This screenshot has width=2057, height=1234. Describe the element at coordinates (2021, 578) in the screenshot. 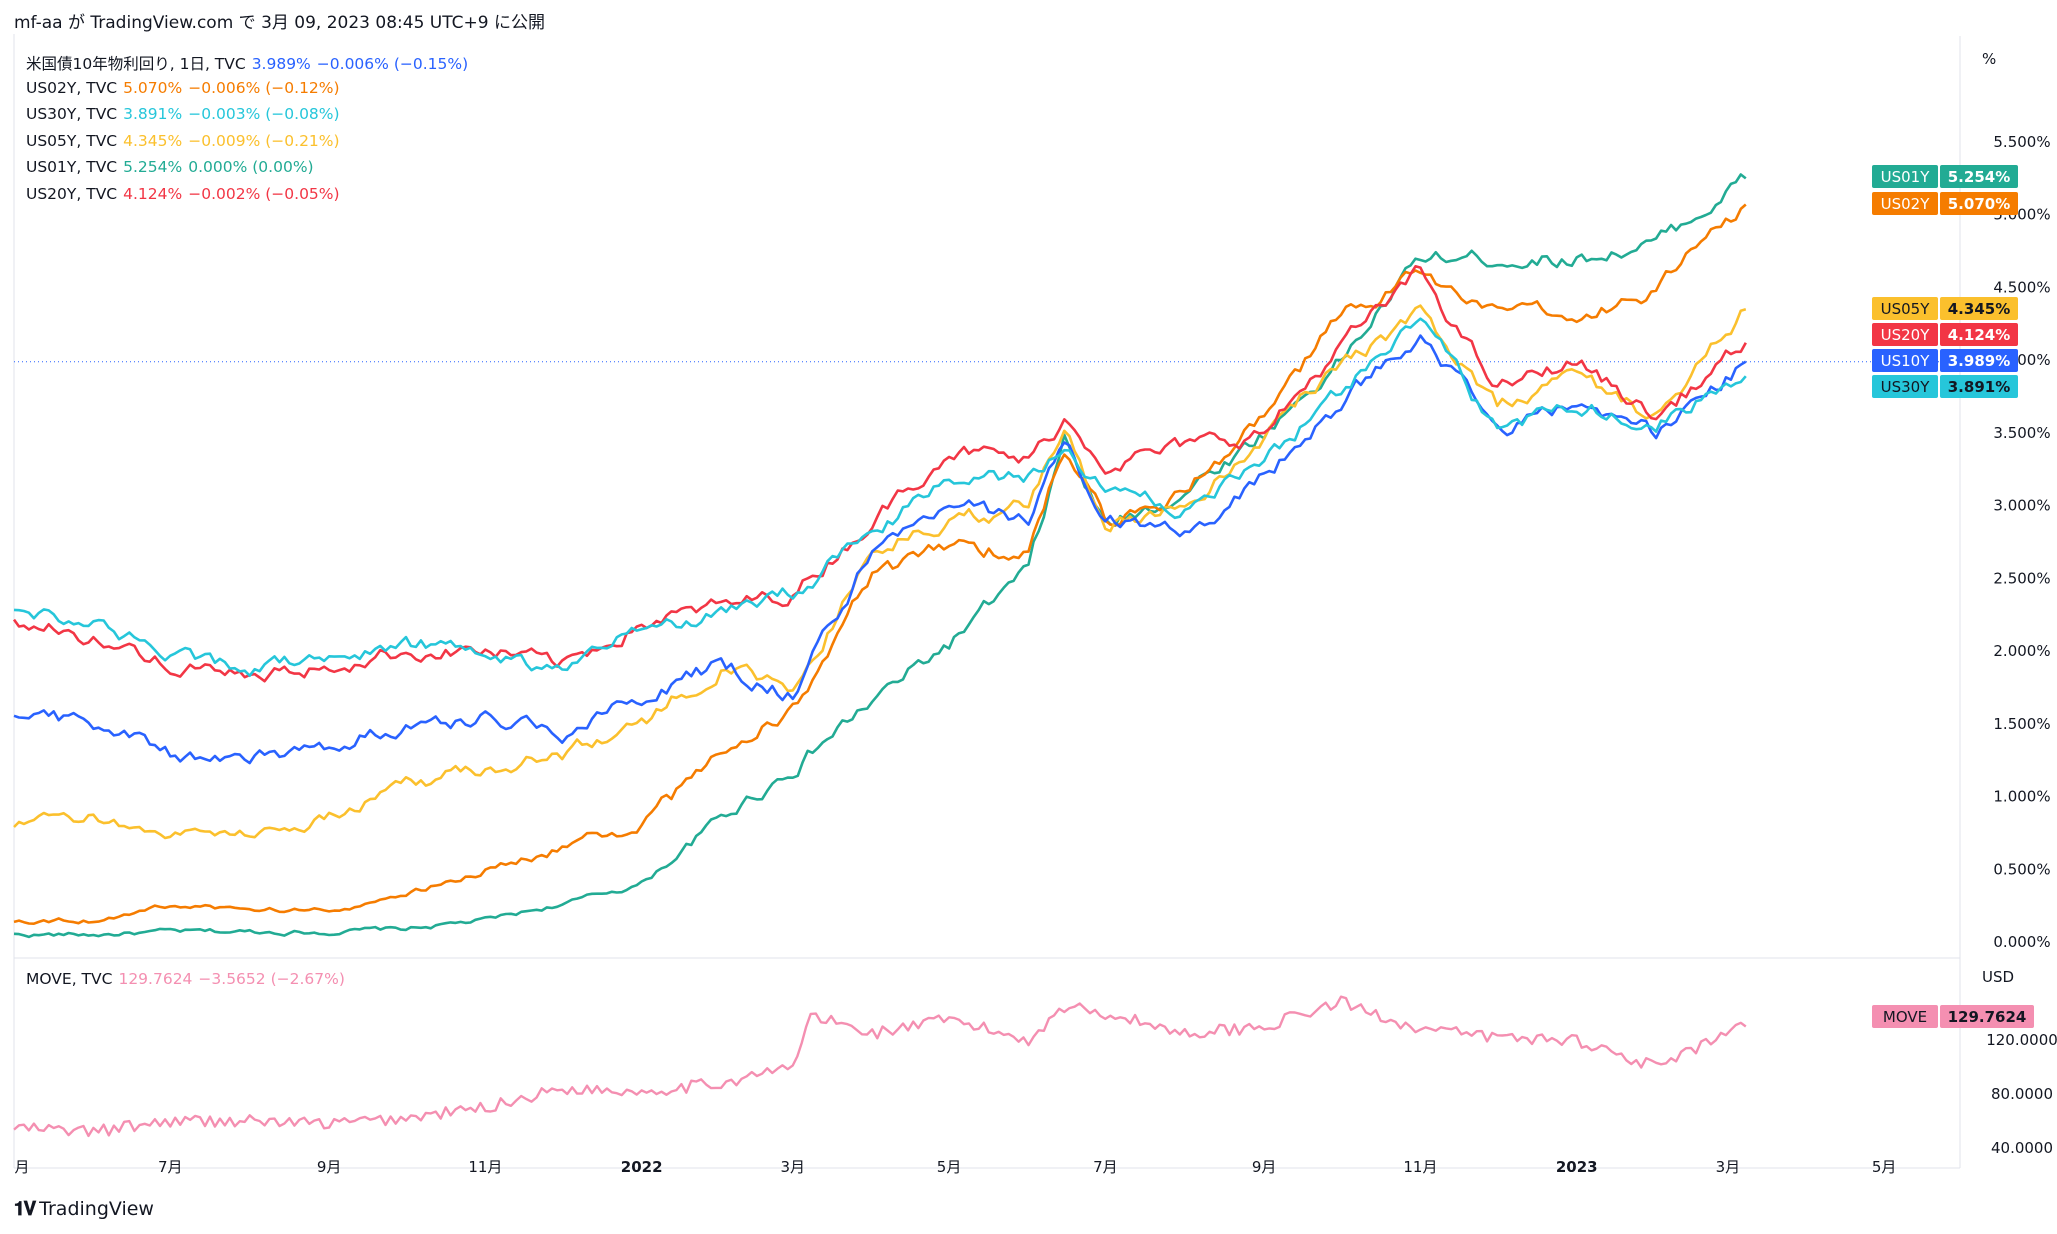

I see `y-tick-label: 2.500%` at that location.